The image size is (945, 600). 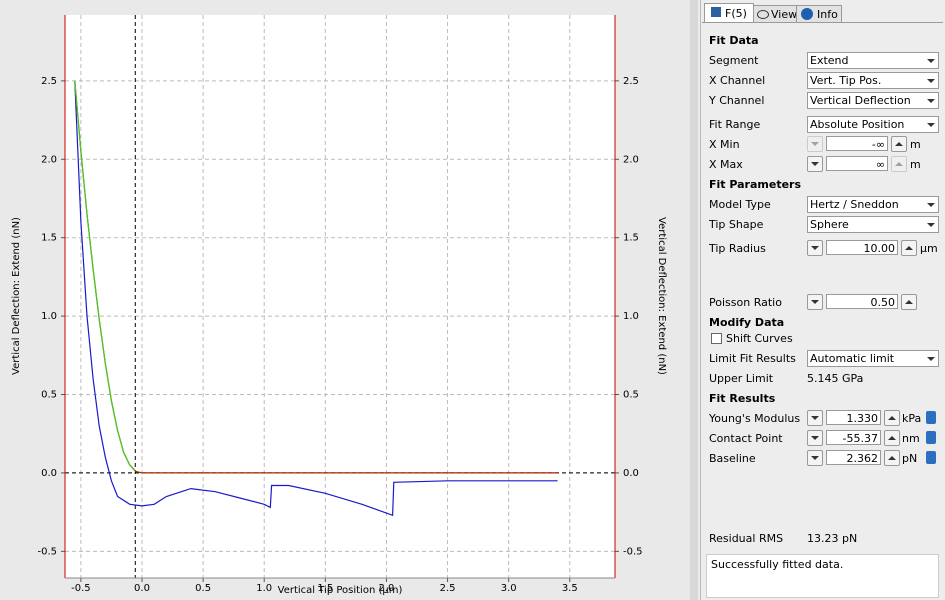 What do you see at coordinates (264, 588) in the screenshot?
I see `x-tick-label: 1.0` at bounding box center [264, 588].